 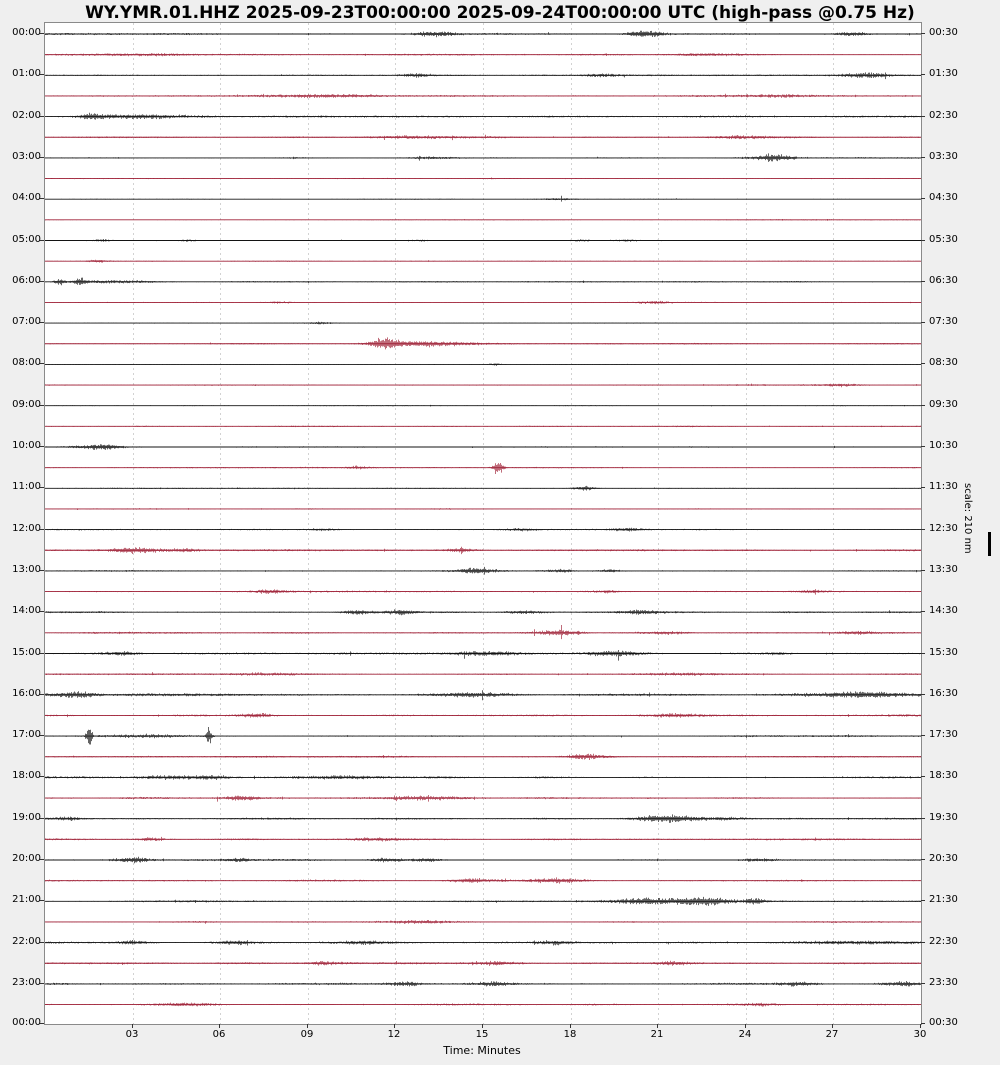 I want to click on left-time-label: 16:00, so click(x=26, y=693).